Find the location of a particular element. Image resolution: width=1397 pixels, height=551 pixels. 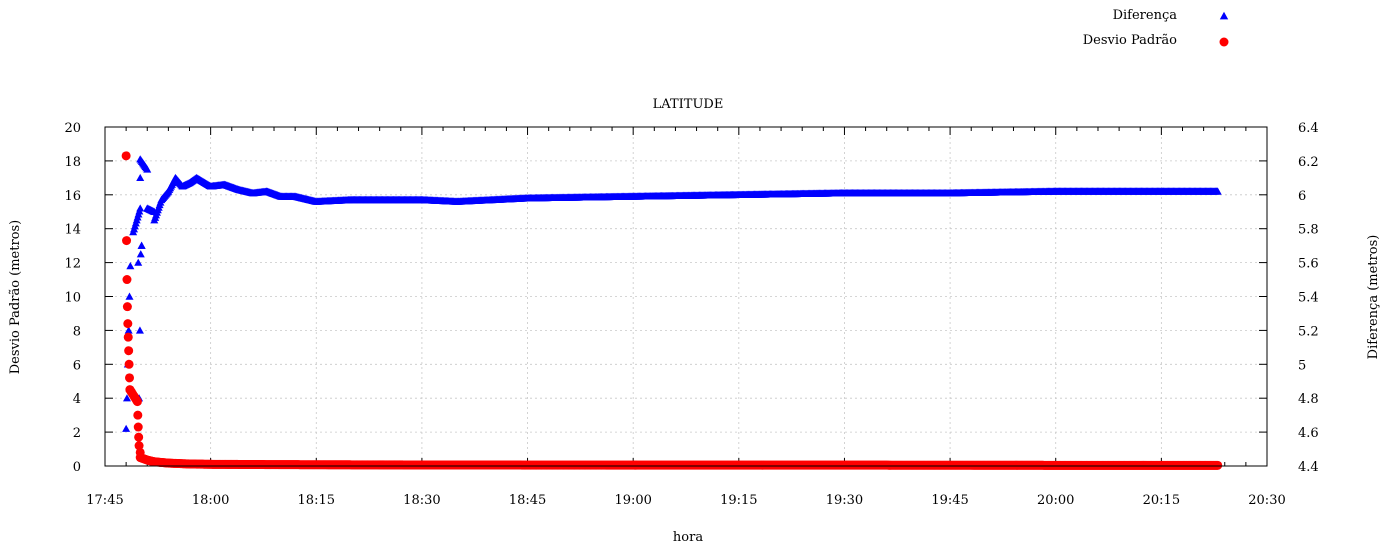

x-tick-label: 20:00 is located at coordinates (1055, 500).